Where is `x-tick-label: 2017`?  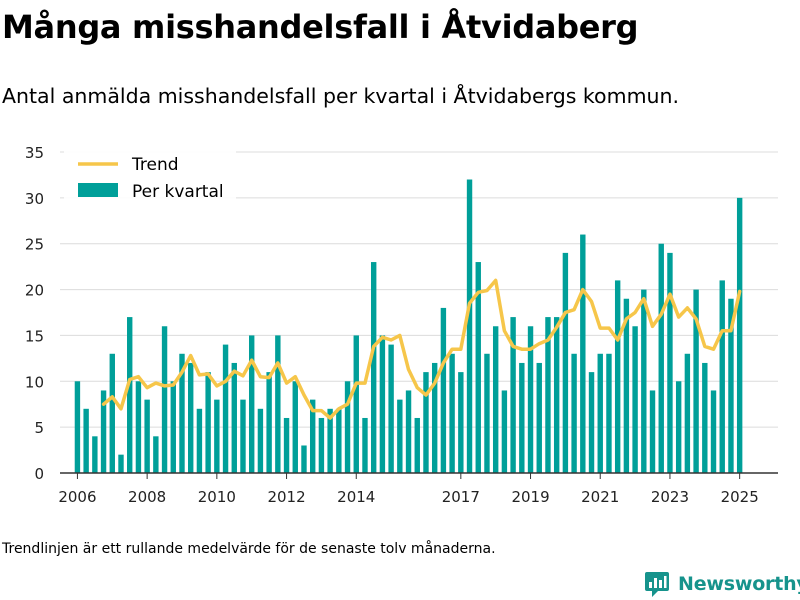 x-tick-label: 2017 is located at coordinates (461, 497).